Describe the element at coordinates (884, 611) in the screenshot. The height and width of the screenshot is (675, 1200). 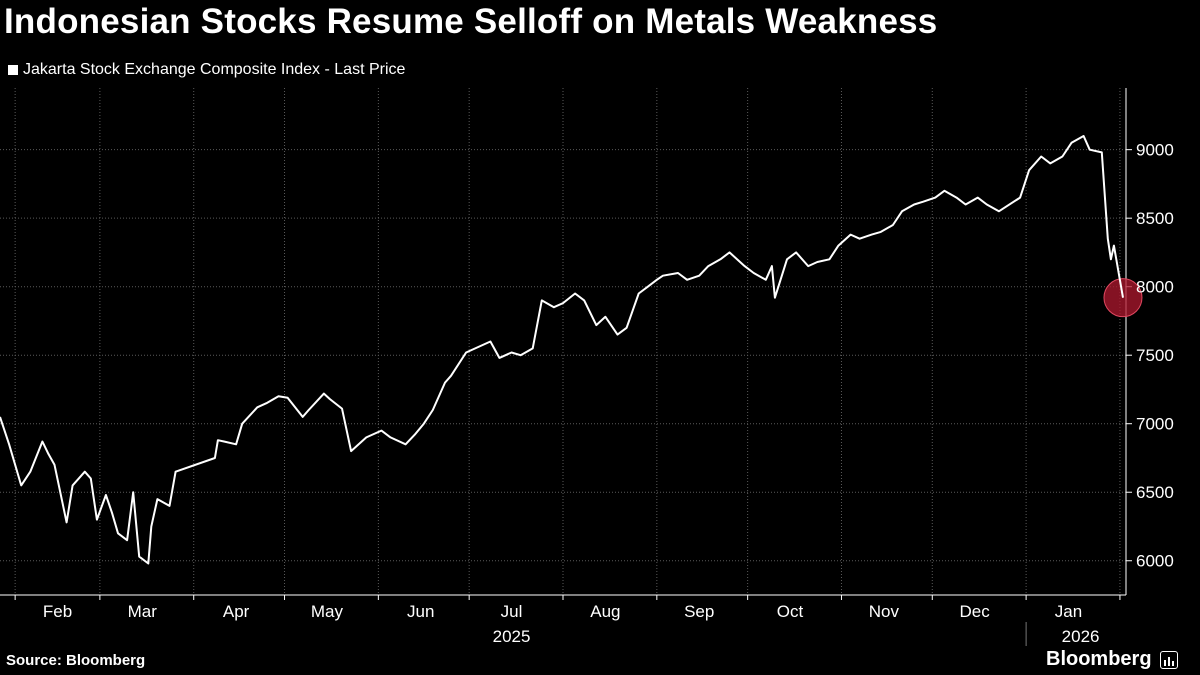
I see `x-tick-label: Nov` at that location.